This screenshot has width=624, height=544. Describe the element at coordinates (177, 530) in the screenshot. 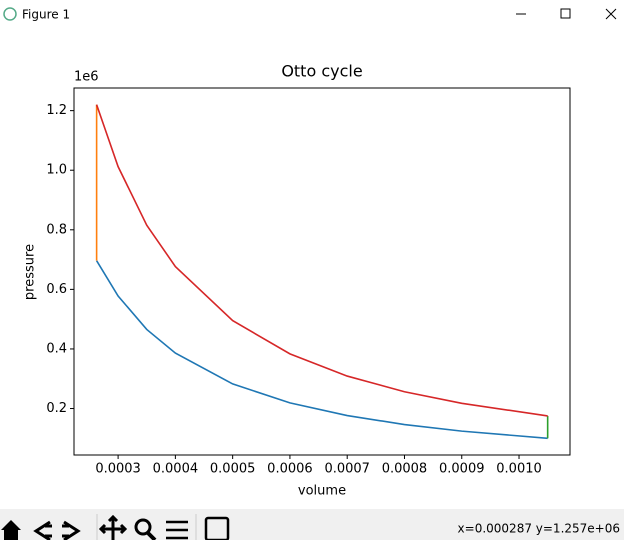

I see `configure-button` at that location.